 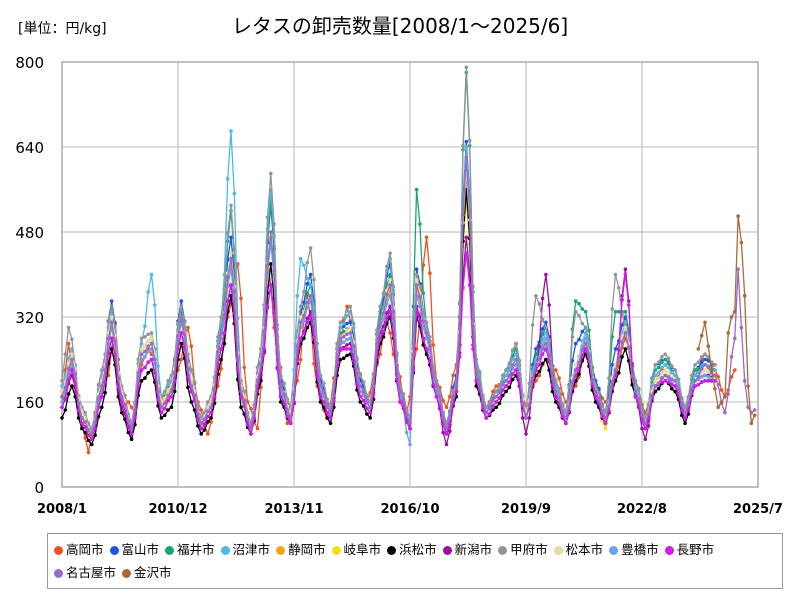 I want to click on legend-label: 静岡市, so click(x=307, y=549).